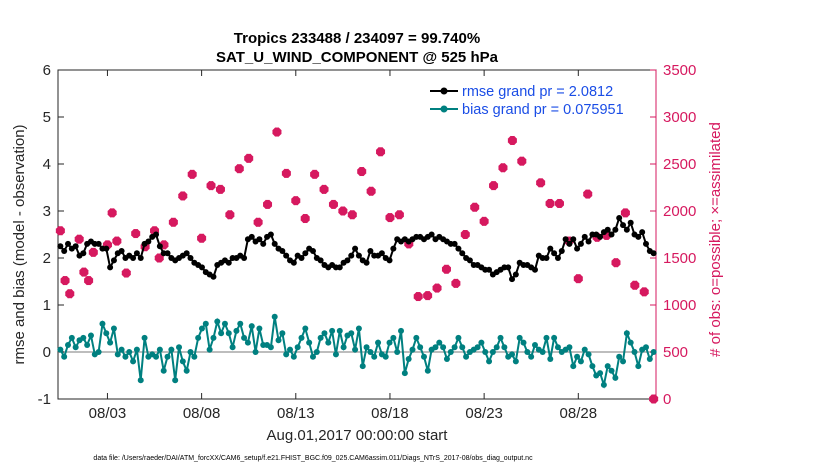  What do you see at coordinates (357, 57) in the screenshot?
I see `chart-subtitle: SAT_U_WIND_COMPONENT @ 525 hPa` at bounding box center [357, 57].